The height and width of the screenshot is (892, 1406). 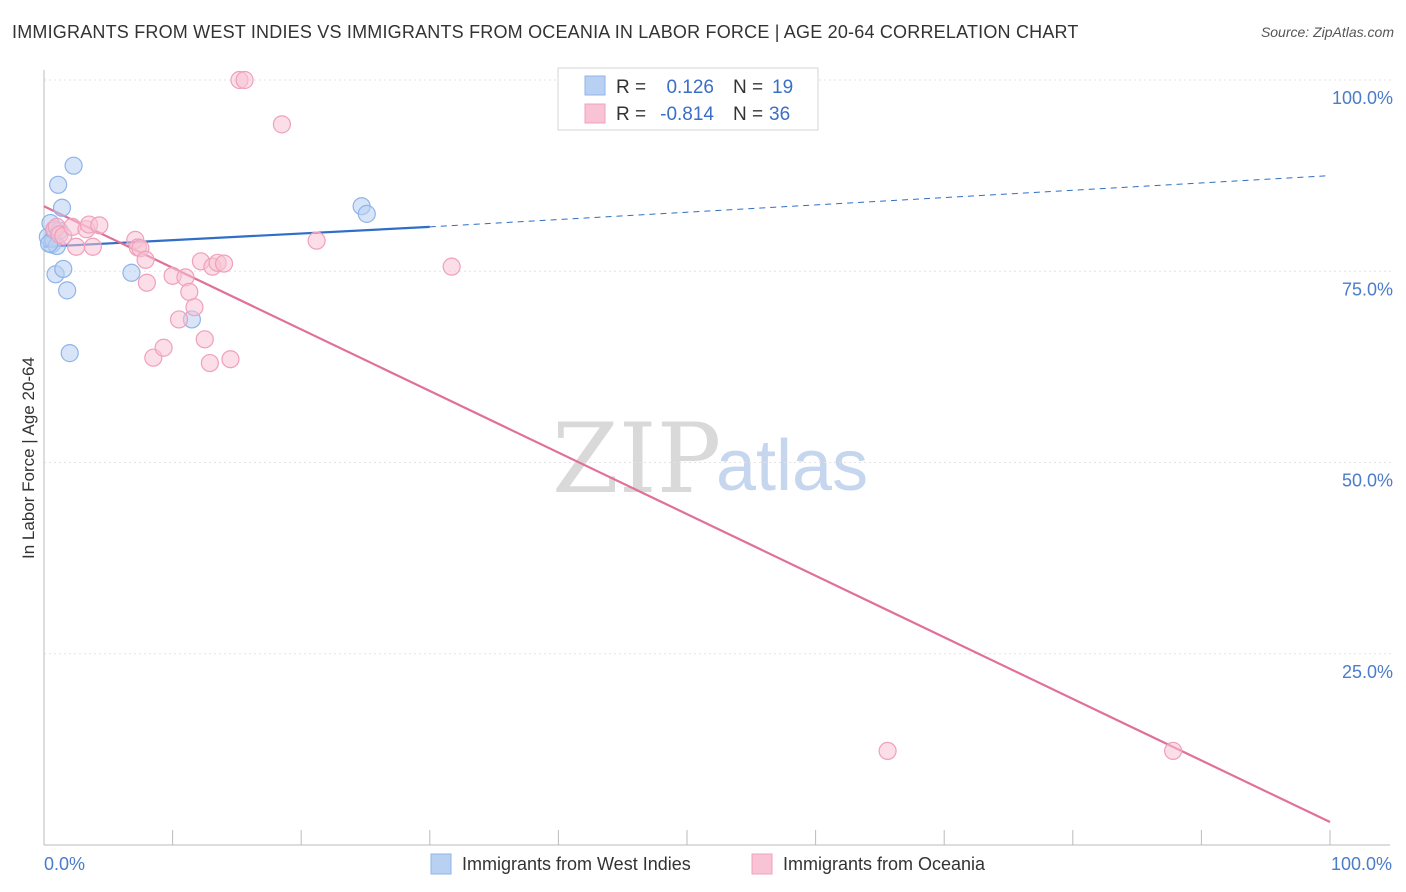 What do you see at coordinates (28, 458) in the screenshot?
I see `y-axis-title: In Labor Force | Age 20-64` at bounding box center [28, 458].